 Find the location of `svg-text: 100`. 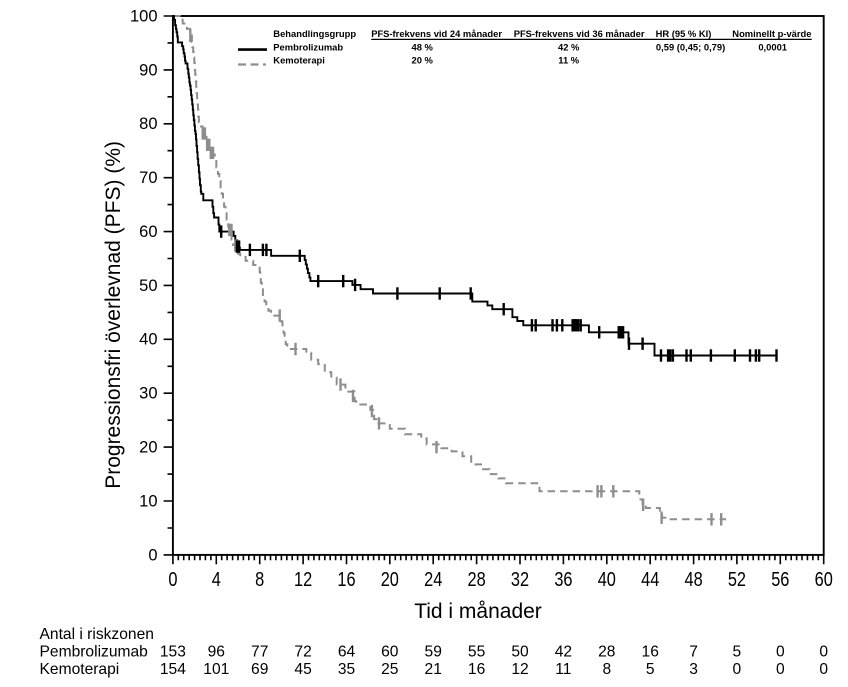

svg-text: 100 is located at coordinates (144, 16).